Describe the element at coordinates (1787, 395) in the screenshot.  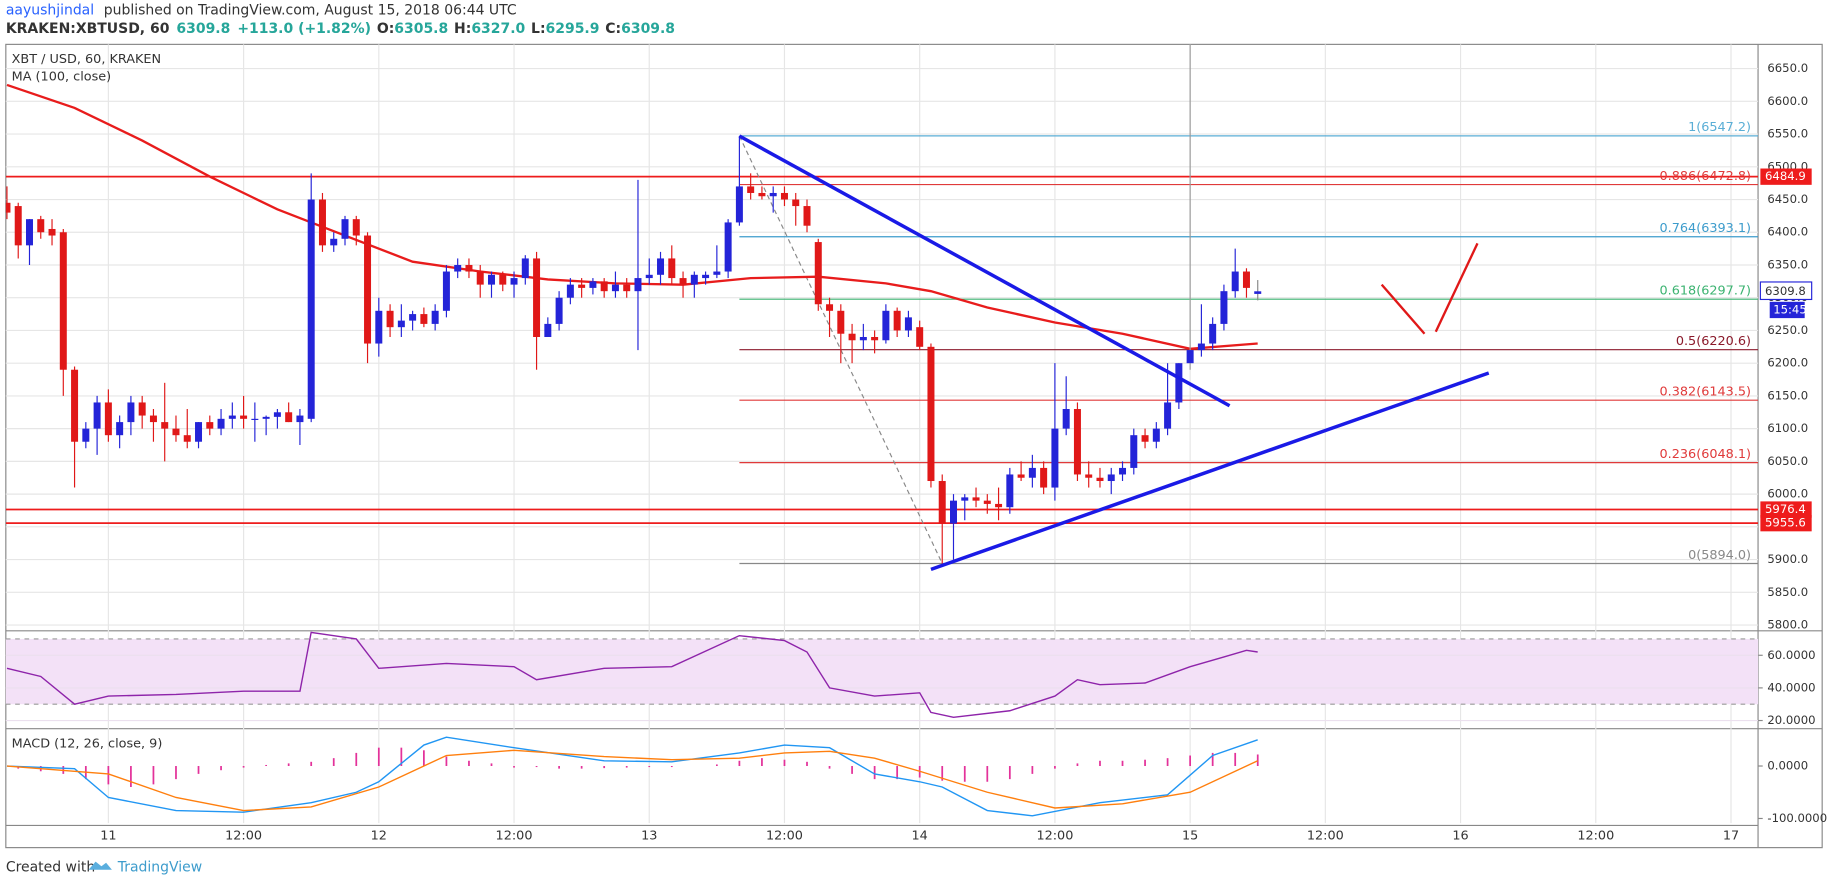
I see `y-tick-label: 6150.0` at that location.